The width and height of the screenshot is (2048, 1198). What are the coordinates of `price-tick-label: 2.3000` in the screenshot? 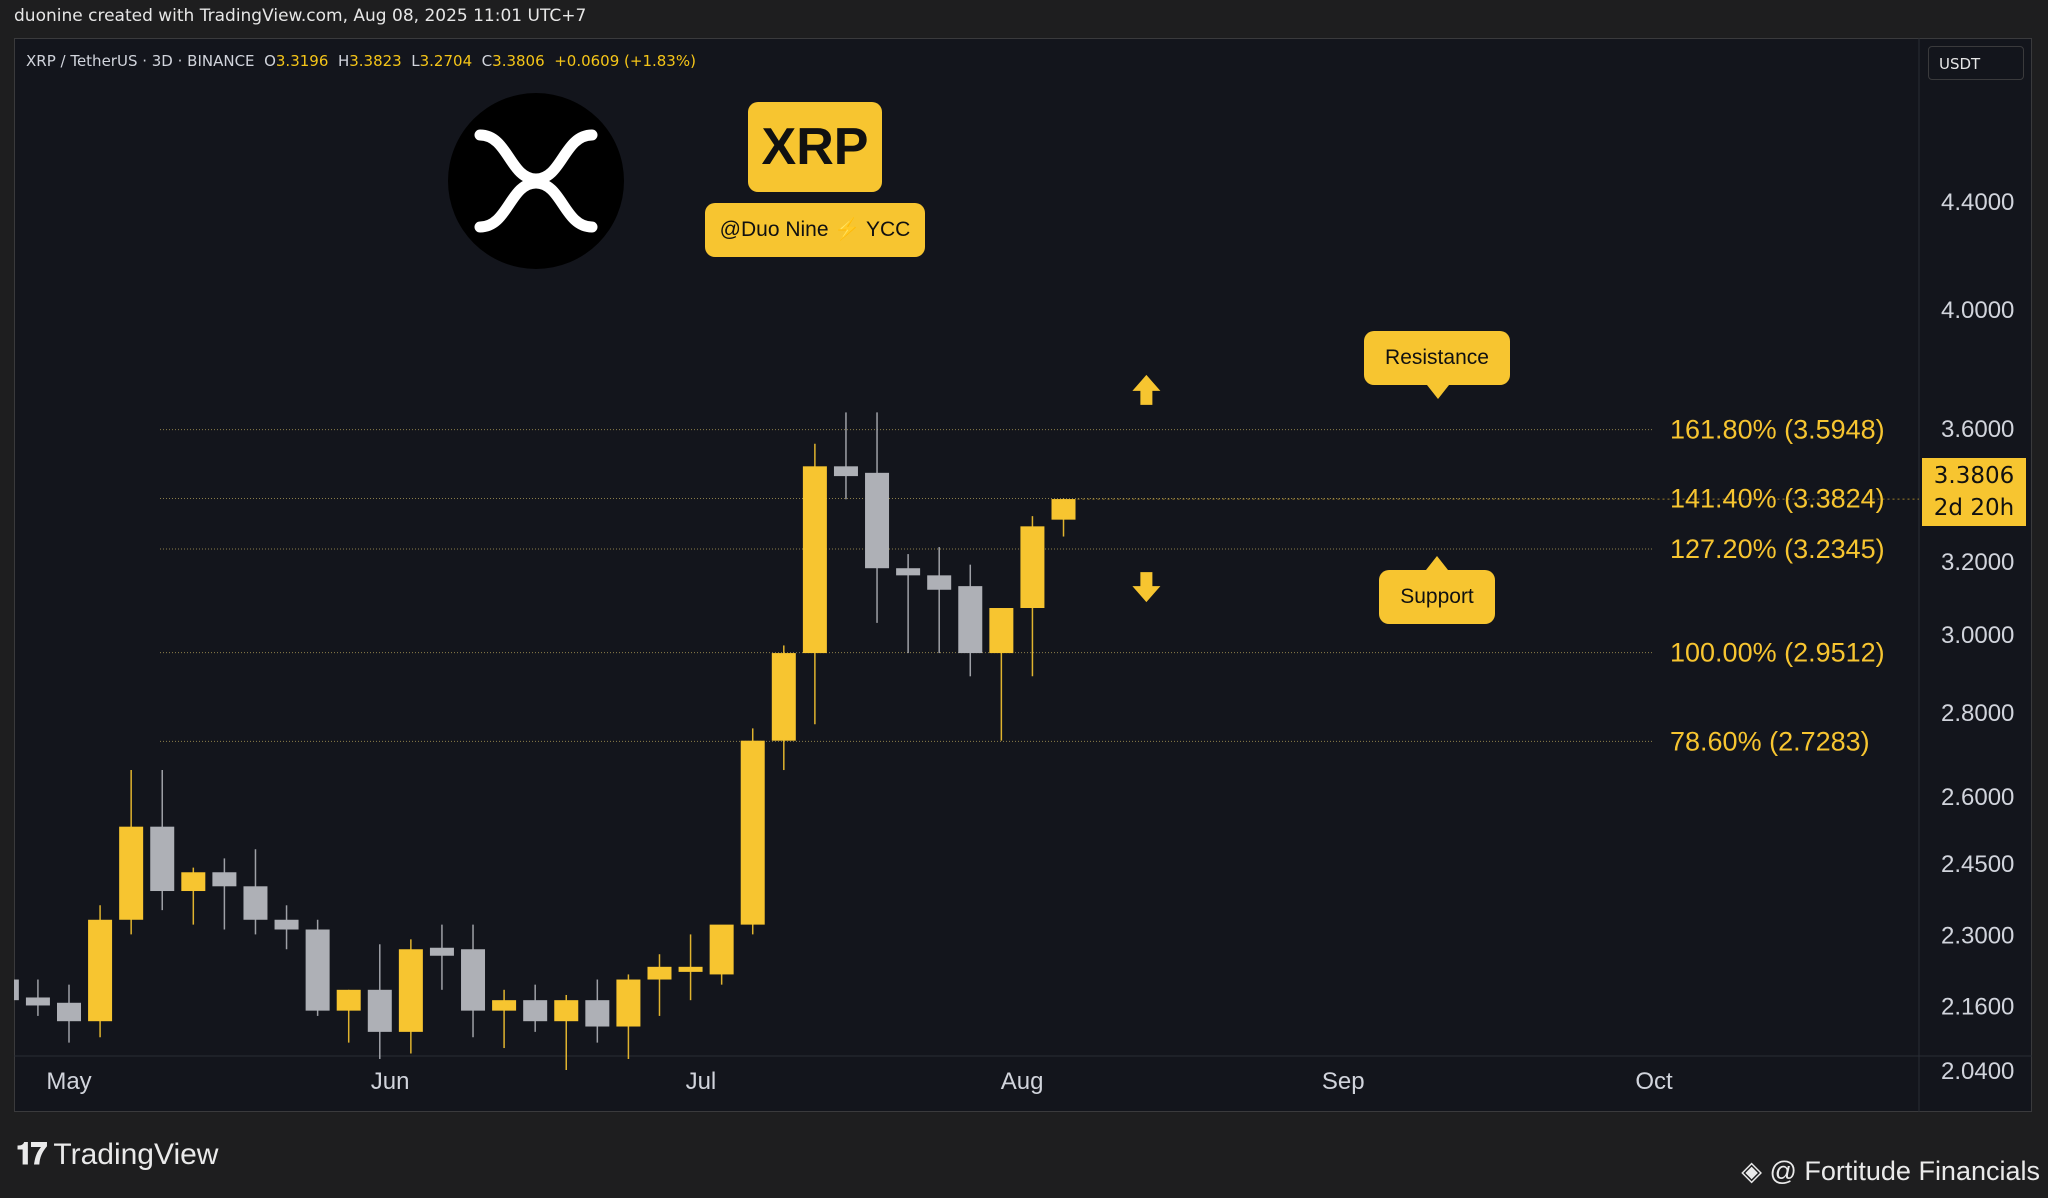 It's located at (1977, 935).